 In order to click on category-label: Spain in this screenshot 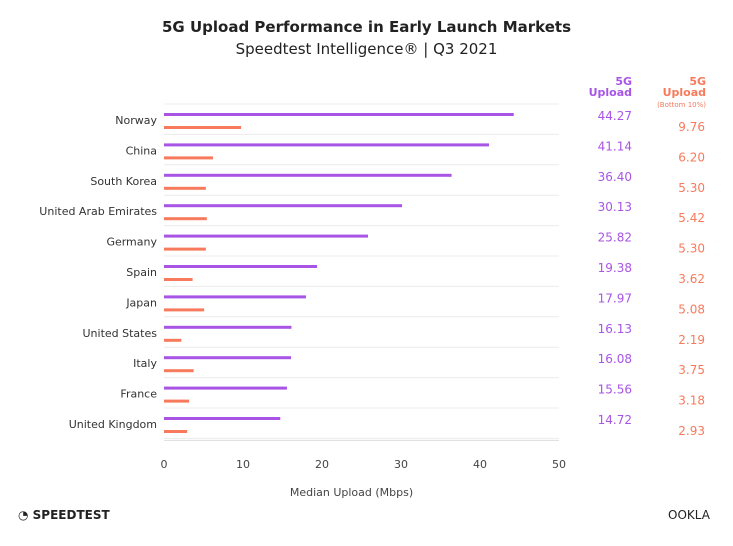, I will do `click(141, 272)`.